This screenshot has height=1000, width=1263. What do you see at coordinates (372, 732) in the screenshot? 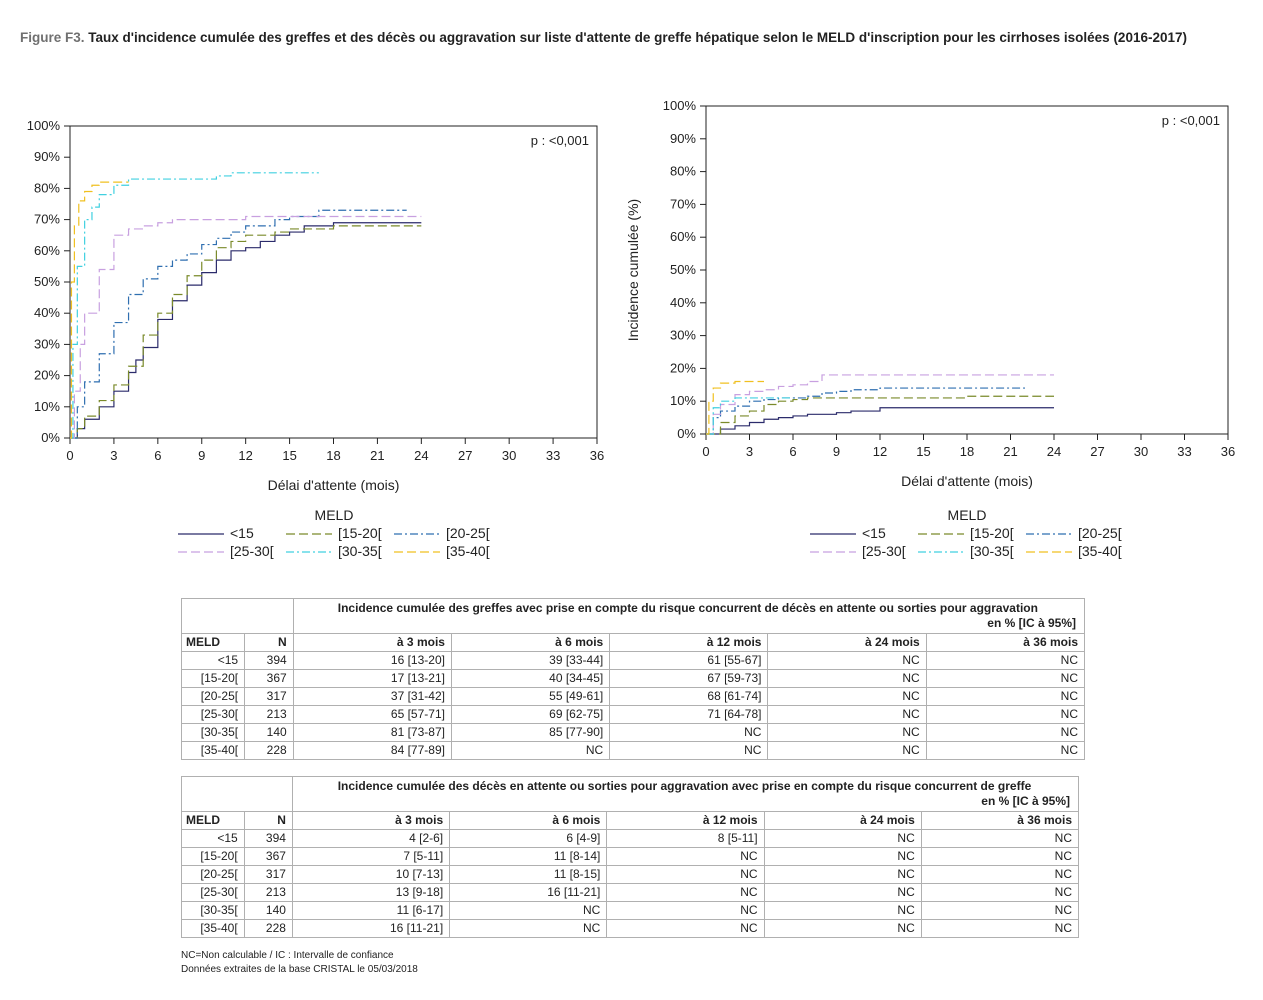
I see `table-cell: 81 [73-87]` at bounding box center [372, 732].